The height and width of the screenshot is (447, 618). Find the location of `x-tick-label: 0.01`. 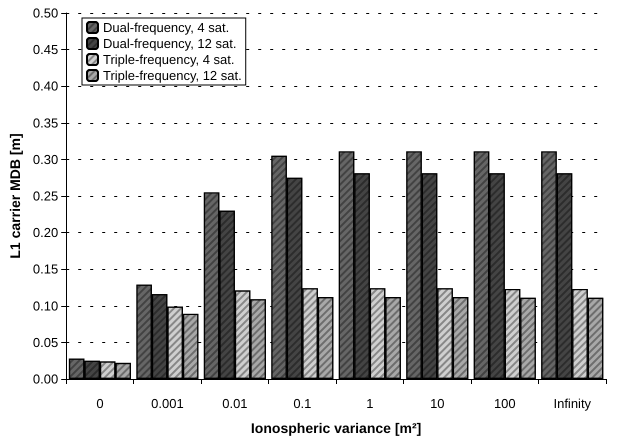

x-tick-label: 0.01 is located at coordinates (235, 403).